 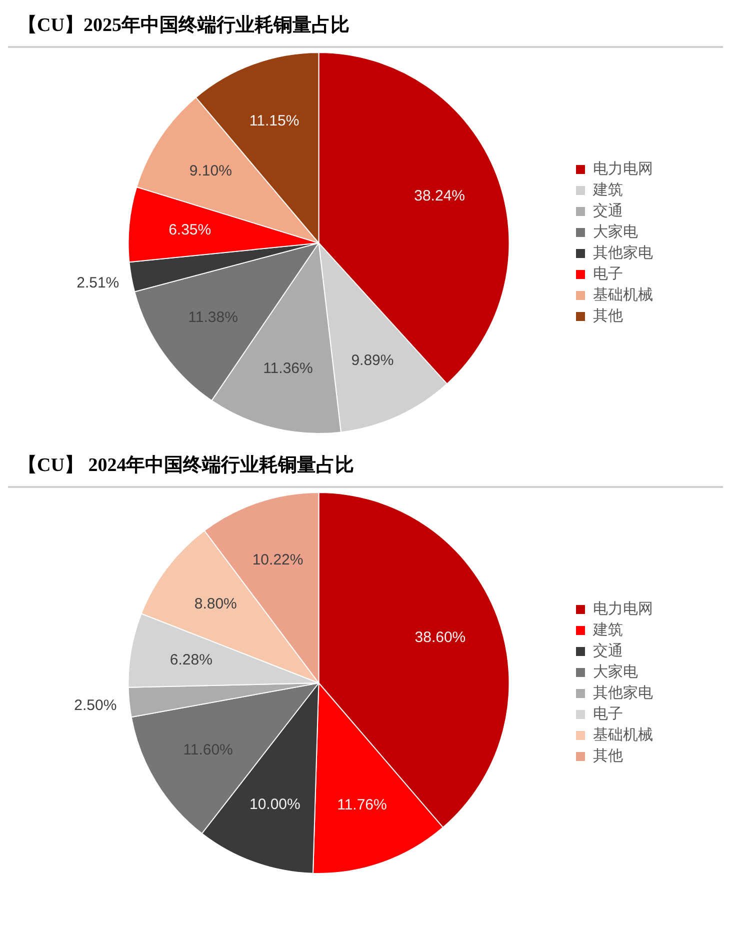 What do you see at coordinates (278, 559) in the screenshot?
I see `data-label: 10.22%` at bounding box center [278, 559].